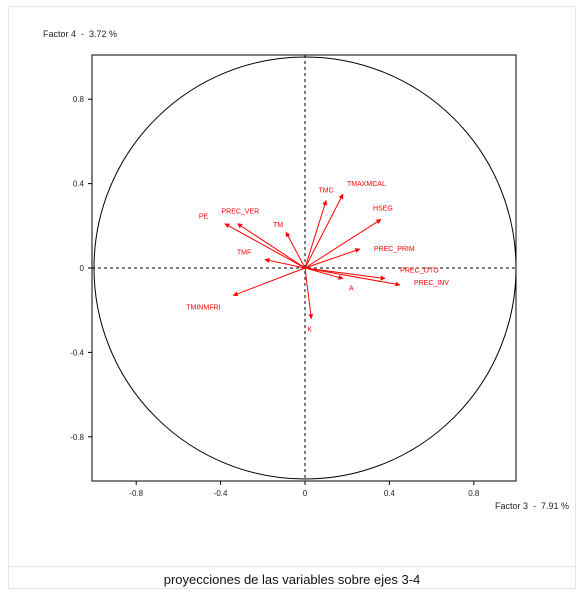 The image size is (584, 601). What do you see at coordinates (292, 566) in the screenshot?
I see `caption-divider` at bounding box center [292, 566].